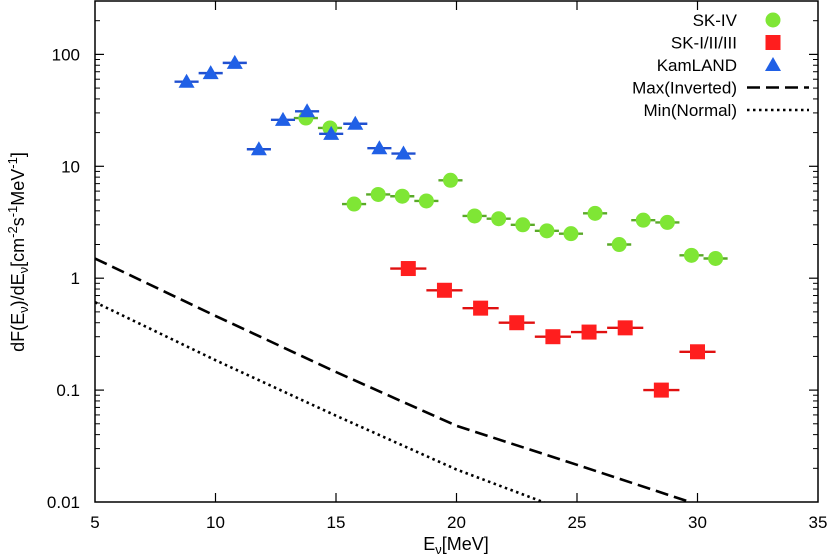 The height and width of the screenshot is (555, 831). I want to click on y-tick-label: 0.01, so click(63, 502).